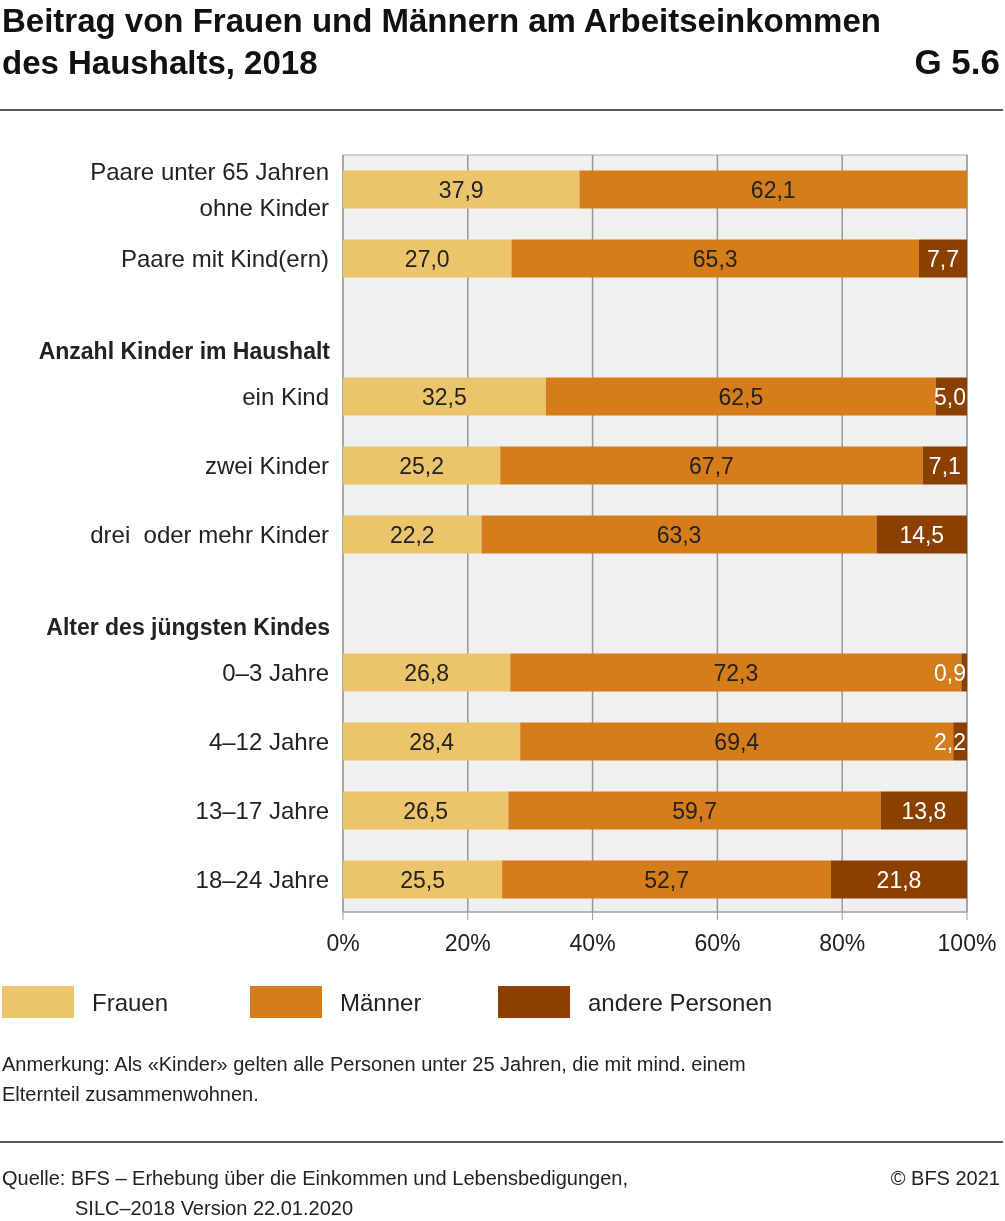 The image size is (1005, 1221). I want to click on data-label: 37,9, so click(461, 189).